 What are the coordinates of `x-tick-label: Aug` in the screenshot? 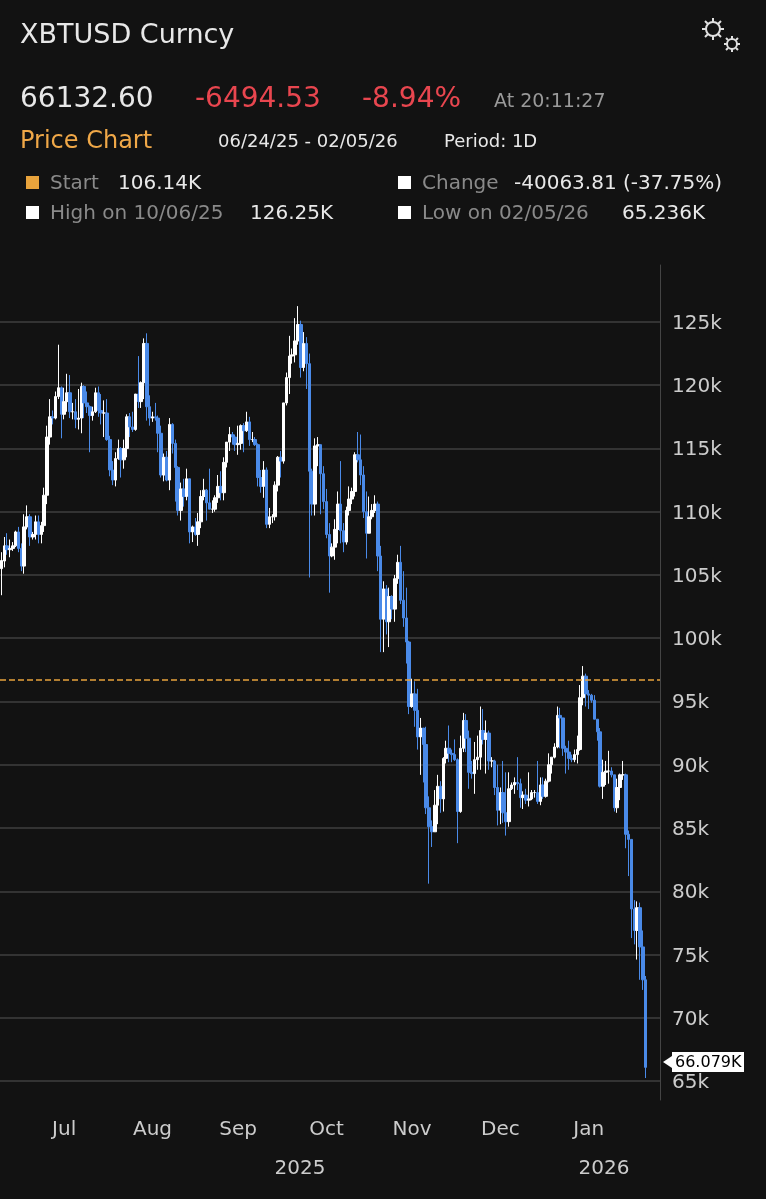 It's located at (153, 1128).